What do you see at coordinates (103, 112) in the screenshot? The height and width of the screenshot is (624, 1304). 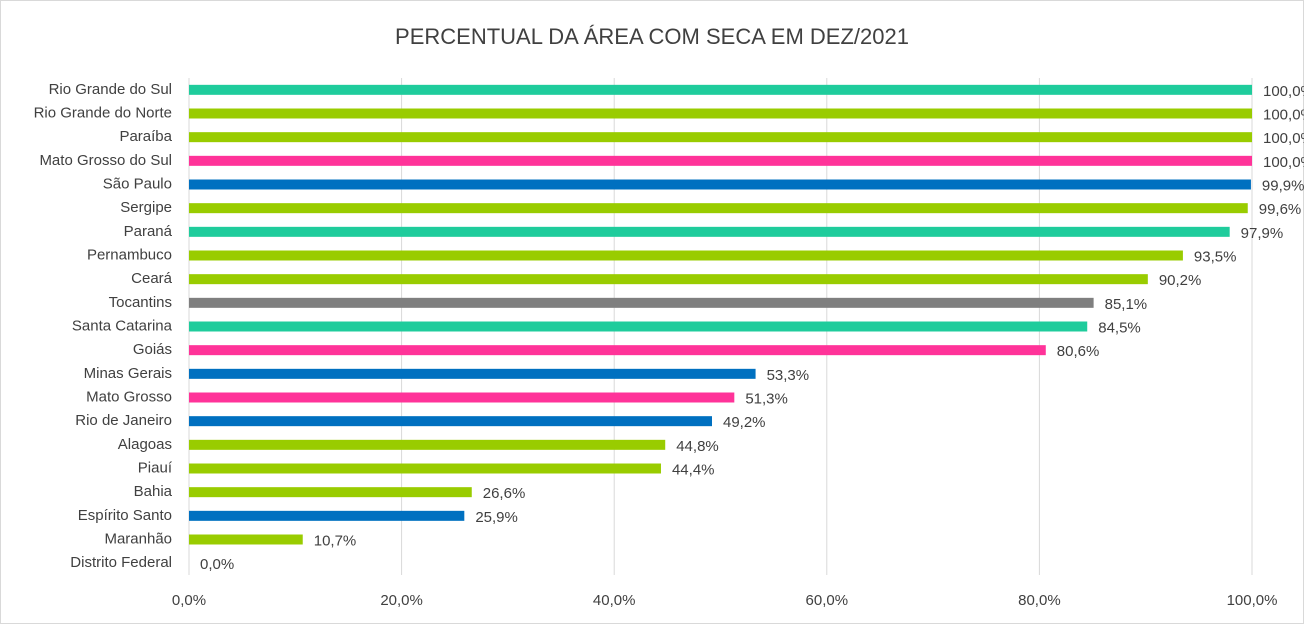 I see `y-tick-label: Rio Grande do Norte` at bounding box center [103, 112].